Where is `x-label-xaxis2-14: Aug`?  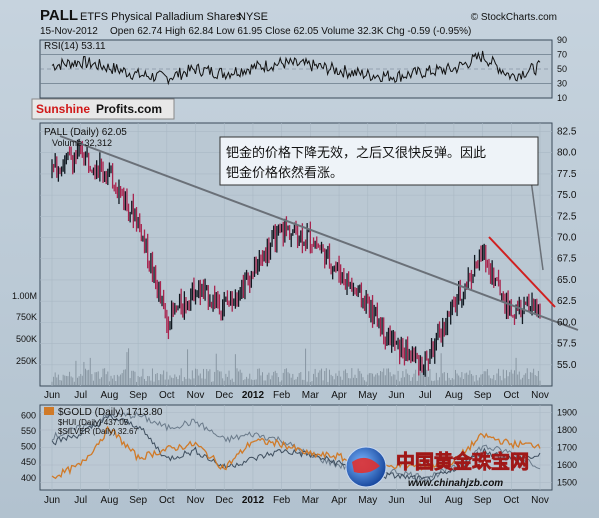 x-label-xaxis2-14: Aug is located at coordinates (454, 500).